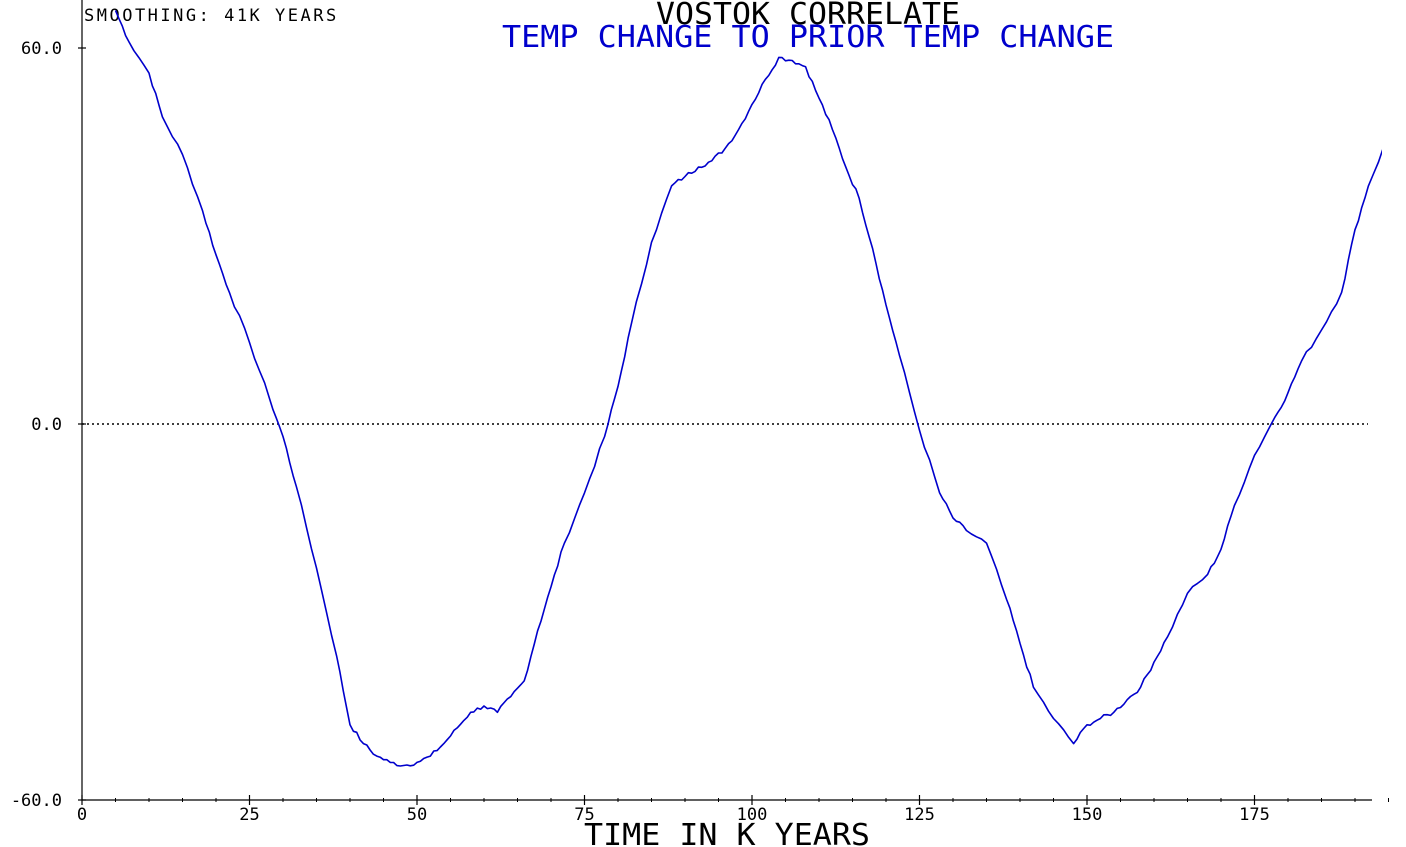  I want to click on x-axis-label: TIME IN K YEARS, so click(727, 832).